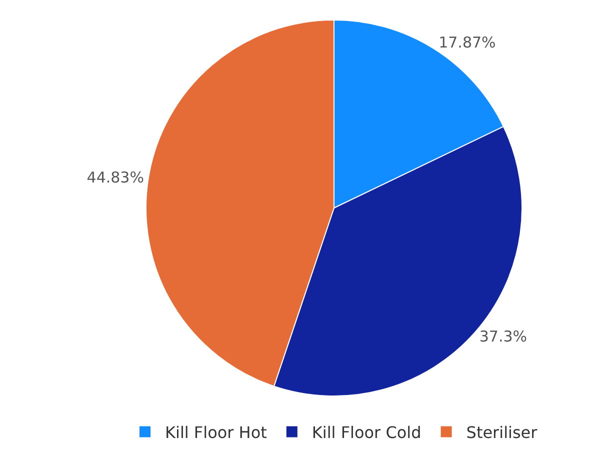 The height and width of the screenshot is (461, 614). I want to click on legend-label: Kill Floor Cold, so click(367, 432).